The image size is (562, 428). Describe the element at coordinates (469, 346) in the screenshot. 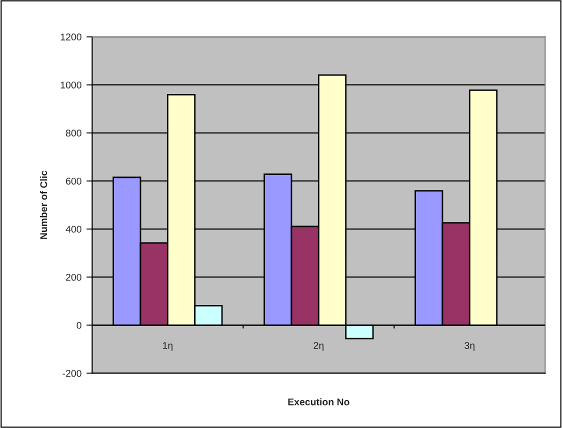

I see `x-tick-label: 3η` at that location.